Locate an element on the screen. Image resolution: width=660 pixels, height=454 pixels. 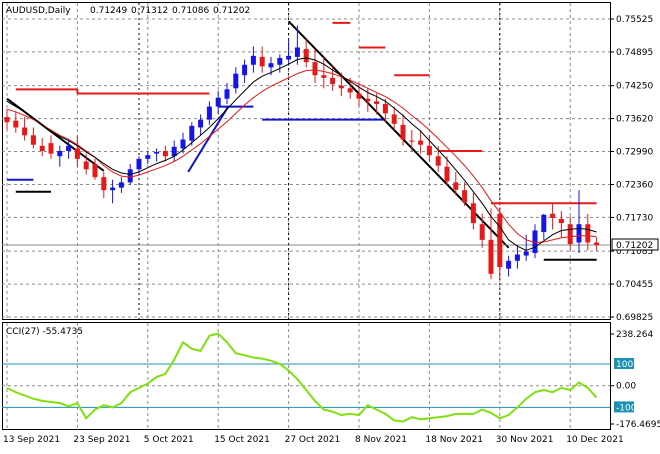
price-tick-label: 0.69825 is located at coordinates (634, 318).